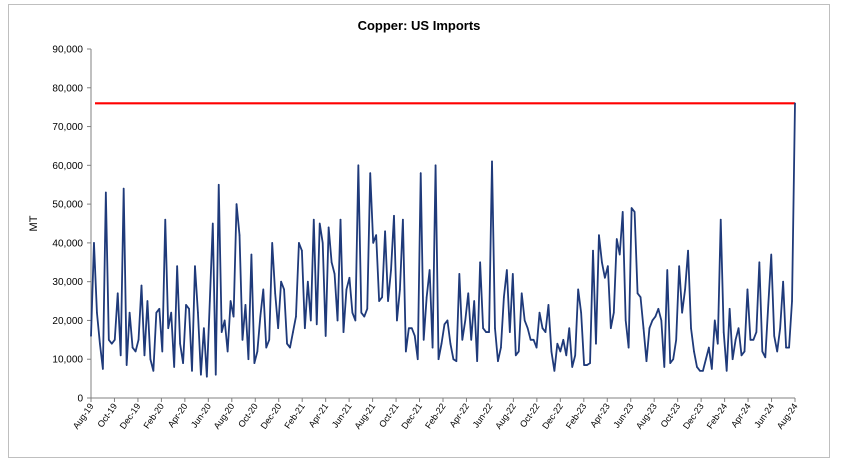  I want to click on x-tick-label: Jun-22, so click(483, 415).